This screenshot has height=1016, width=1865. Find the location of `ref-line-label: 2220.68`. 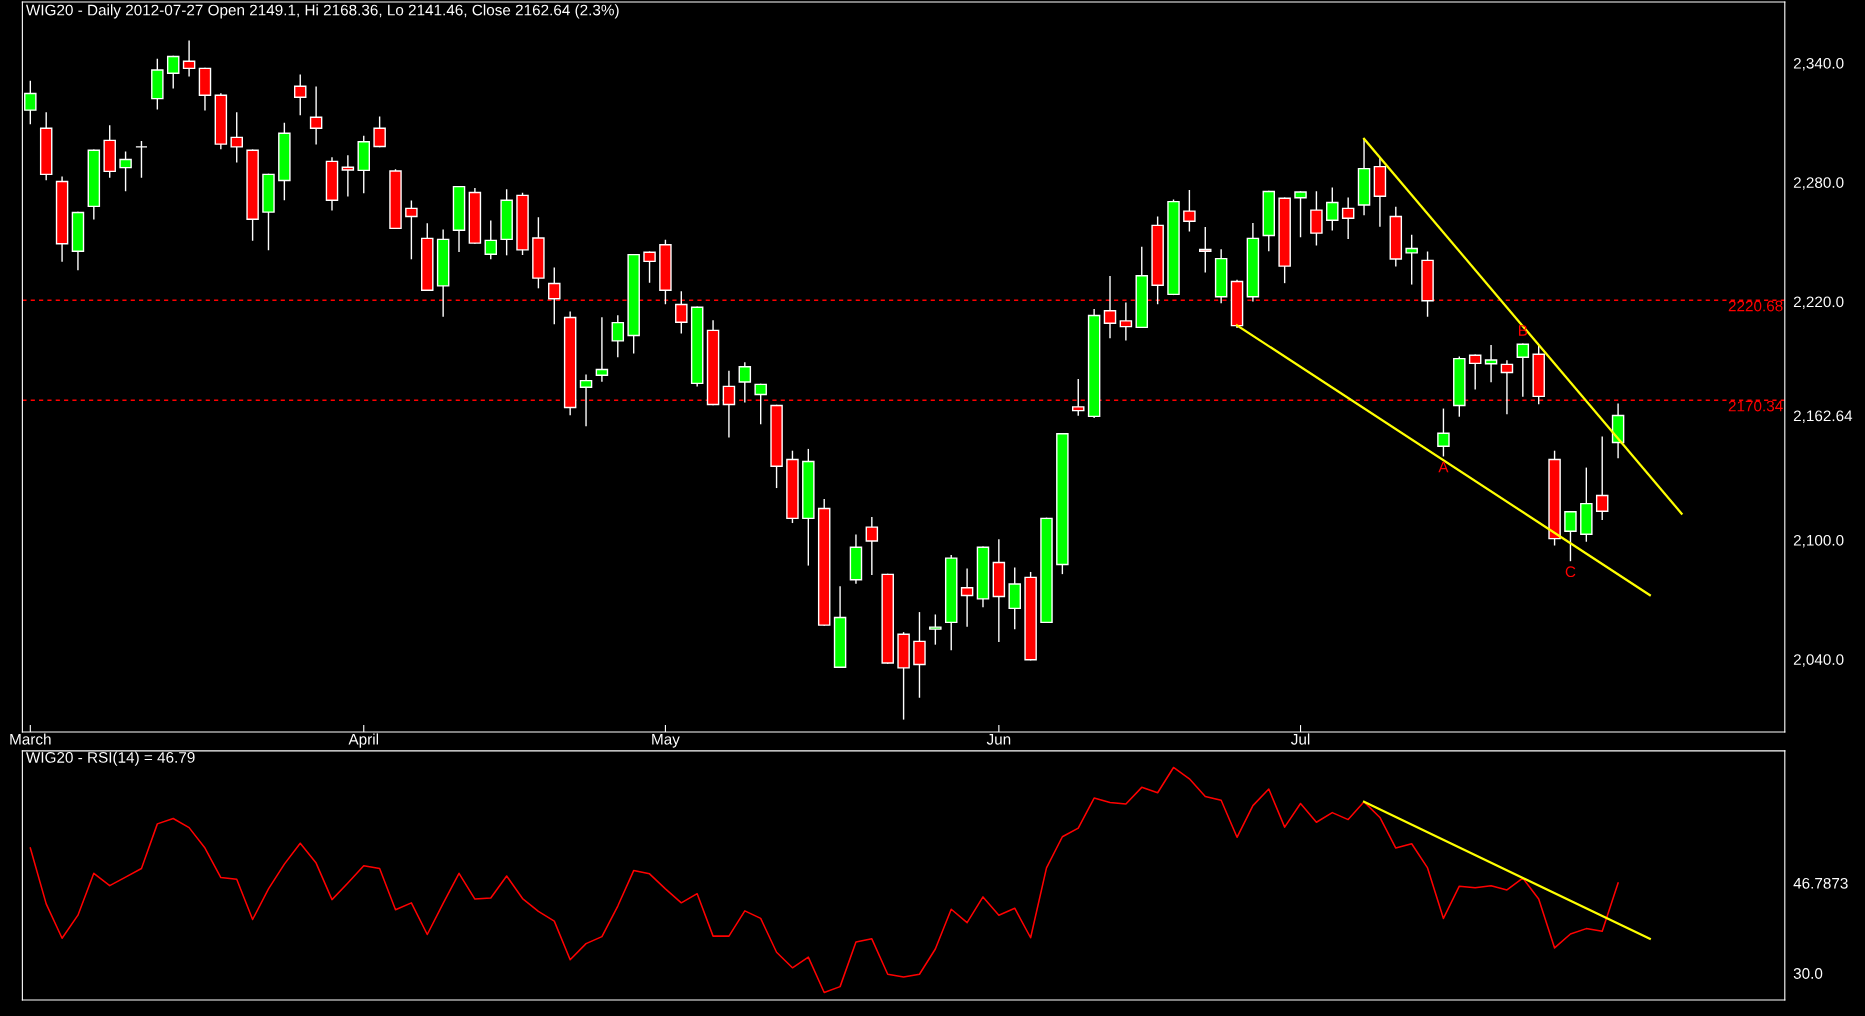

ref-line-label: 2220.68 is located at coordinates (1755, 306).